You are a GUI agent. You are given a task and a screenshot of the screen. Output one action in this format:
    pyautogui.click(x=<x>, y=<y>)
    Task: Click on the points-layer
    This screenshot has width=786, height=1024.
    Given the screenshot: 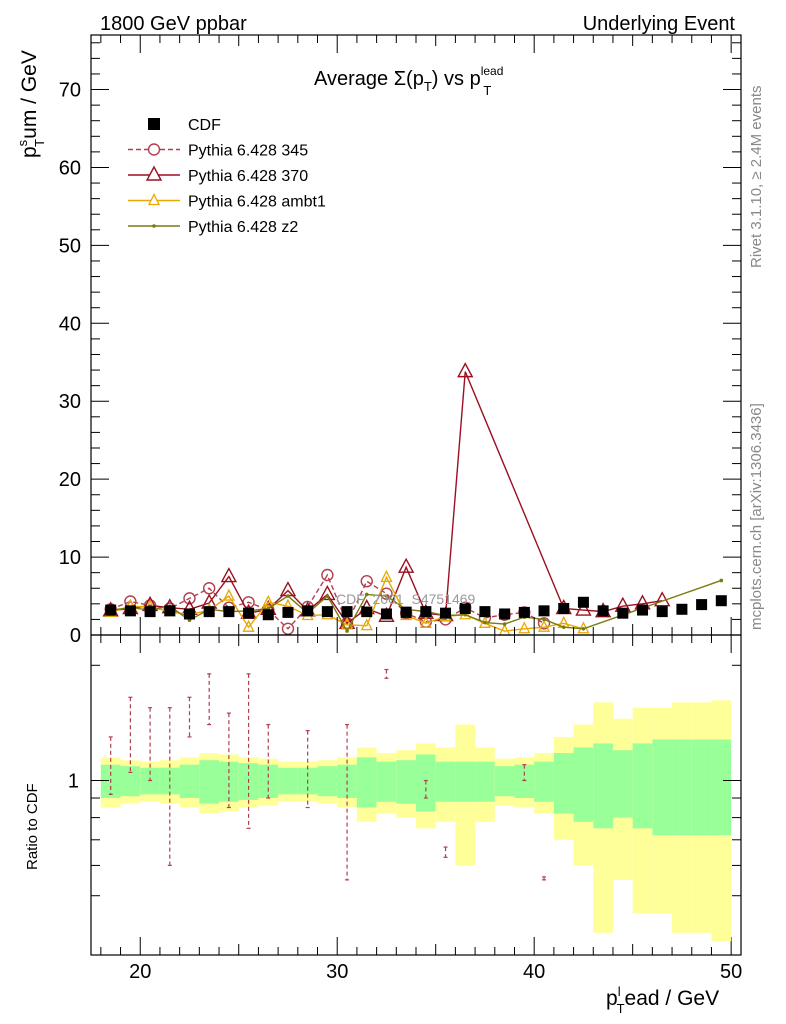 What is the action you would take?
    pyautogui.click(x=416, y=608)
    